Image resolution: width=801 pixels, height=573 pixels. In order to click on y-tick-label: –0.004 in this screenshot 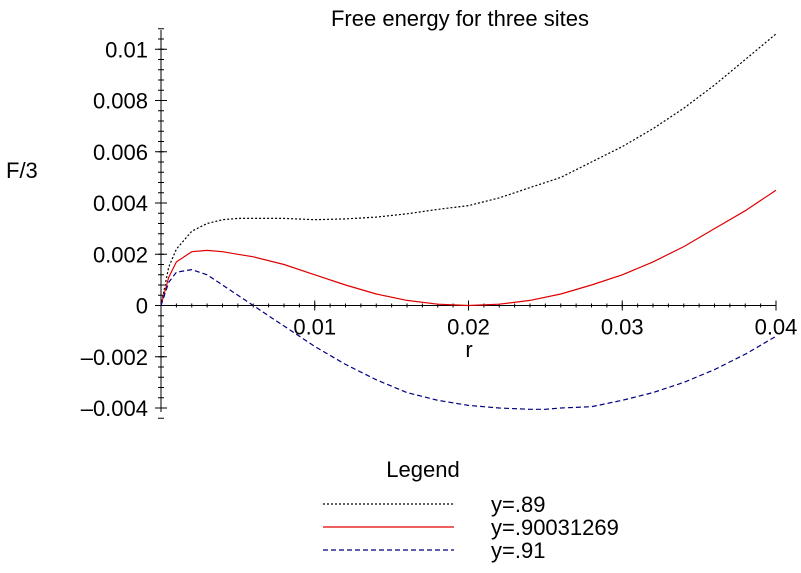, I will do `click(114, 408)`.